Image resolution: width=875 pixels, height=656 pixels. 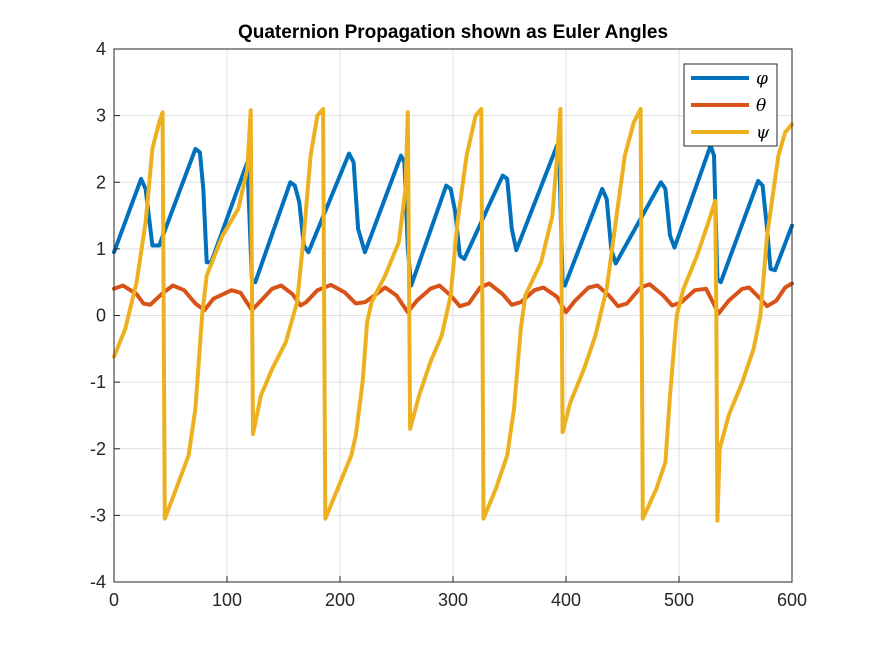 What do you see at coordinates (453, 298) in the screenshot?
I see `series-line-theta` at bounding box center [453, 298].